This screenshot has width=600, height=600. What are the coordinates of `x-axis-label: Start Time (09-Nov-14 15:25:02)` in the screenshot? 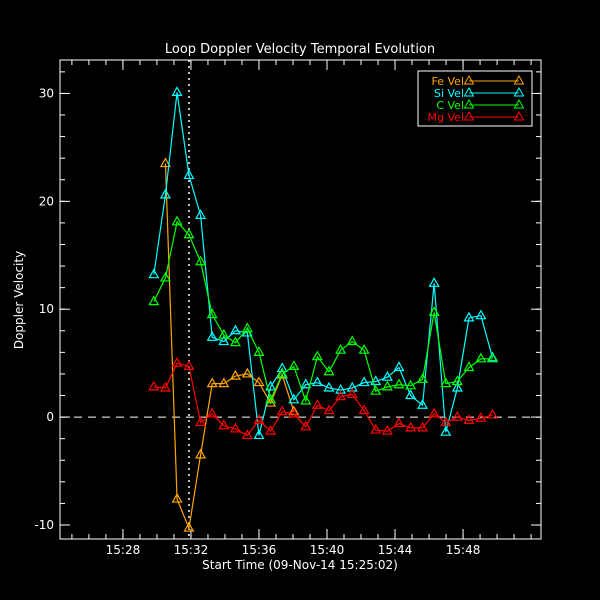 It's located at (300, 565).